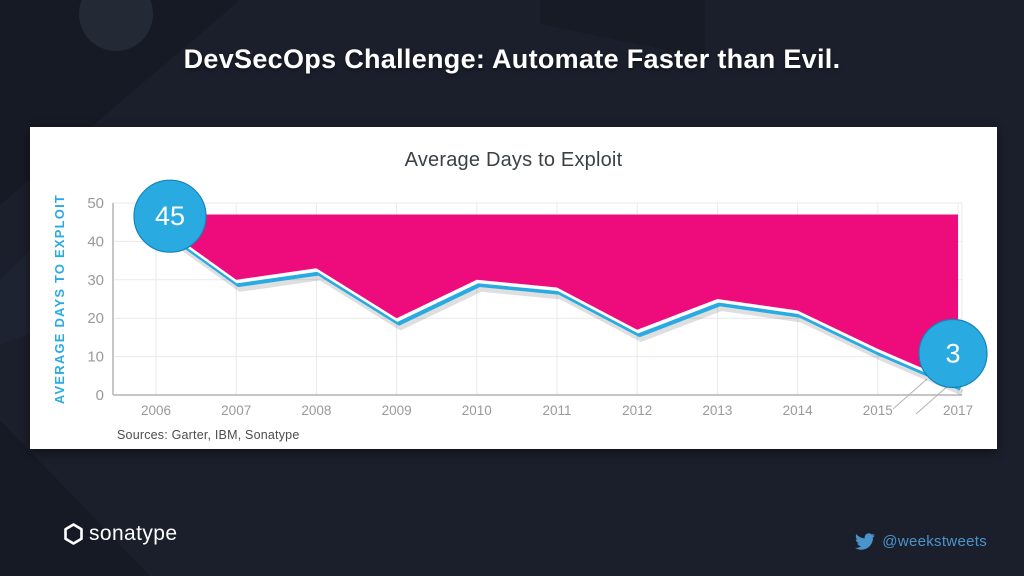 The width and height of the screenshot is (1024, 576). I want to click on x-tick-label: 2010, so click(477, 410).